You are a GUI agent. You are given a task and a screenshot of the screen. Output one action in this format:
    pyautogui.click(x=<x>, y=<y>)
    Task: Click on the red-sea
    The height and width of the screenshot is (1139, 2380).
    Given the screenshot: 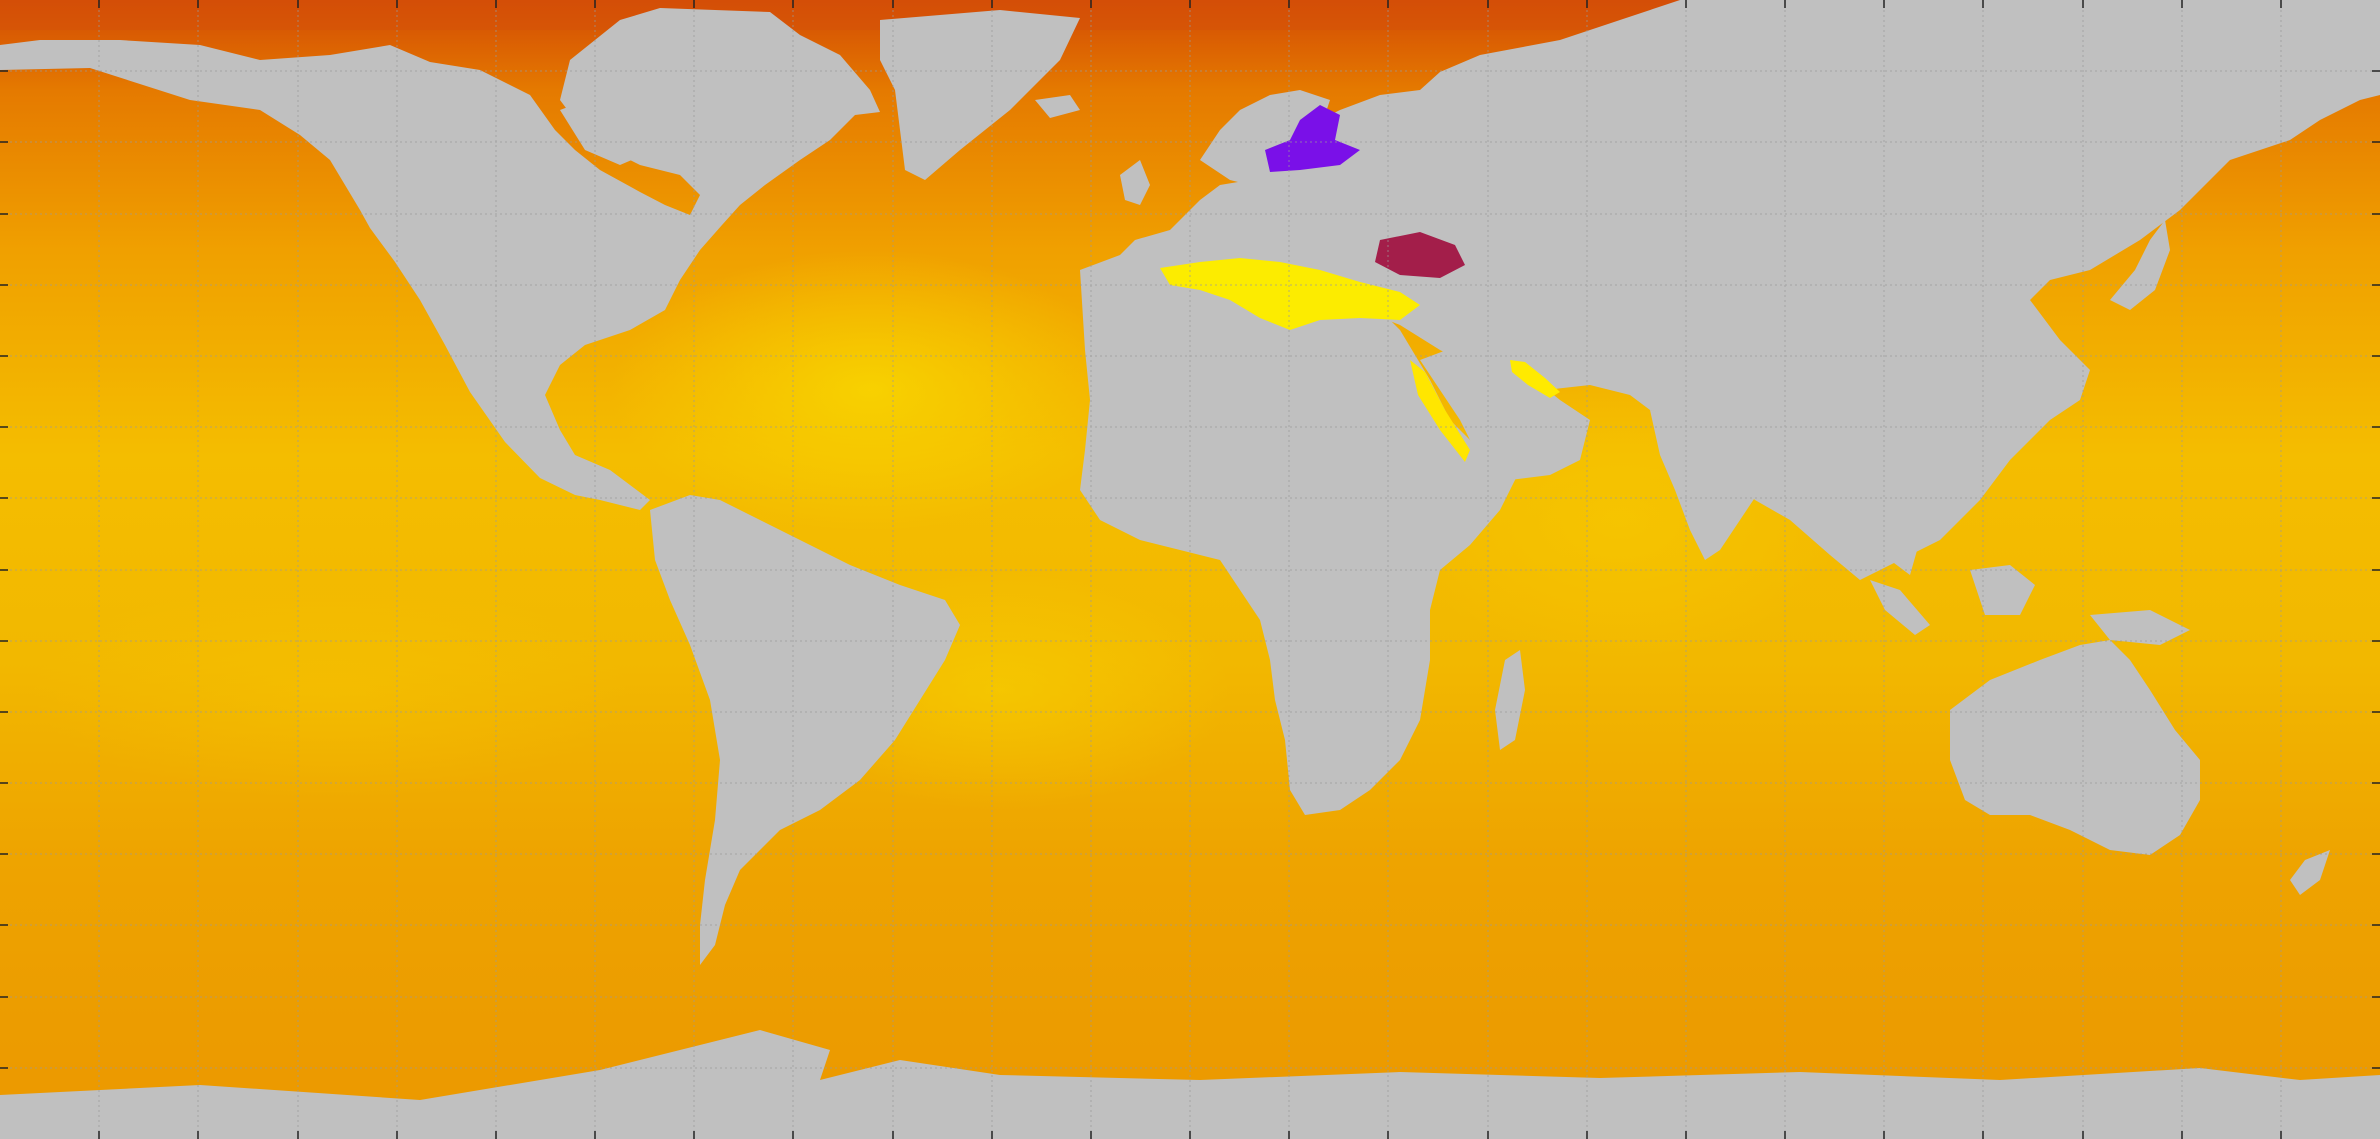 What is the action you would take?
    pyautogui.click(x=1440, y=411)
    